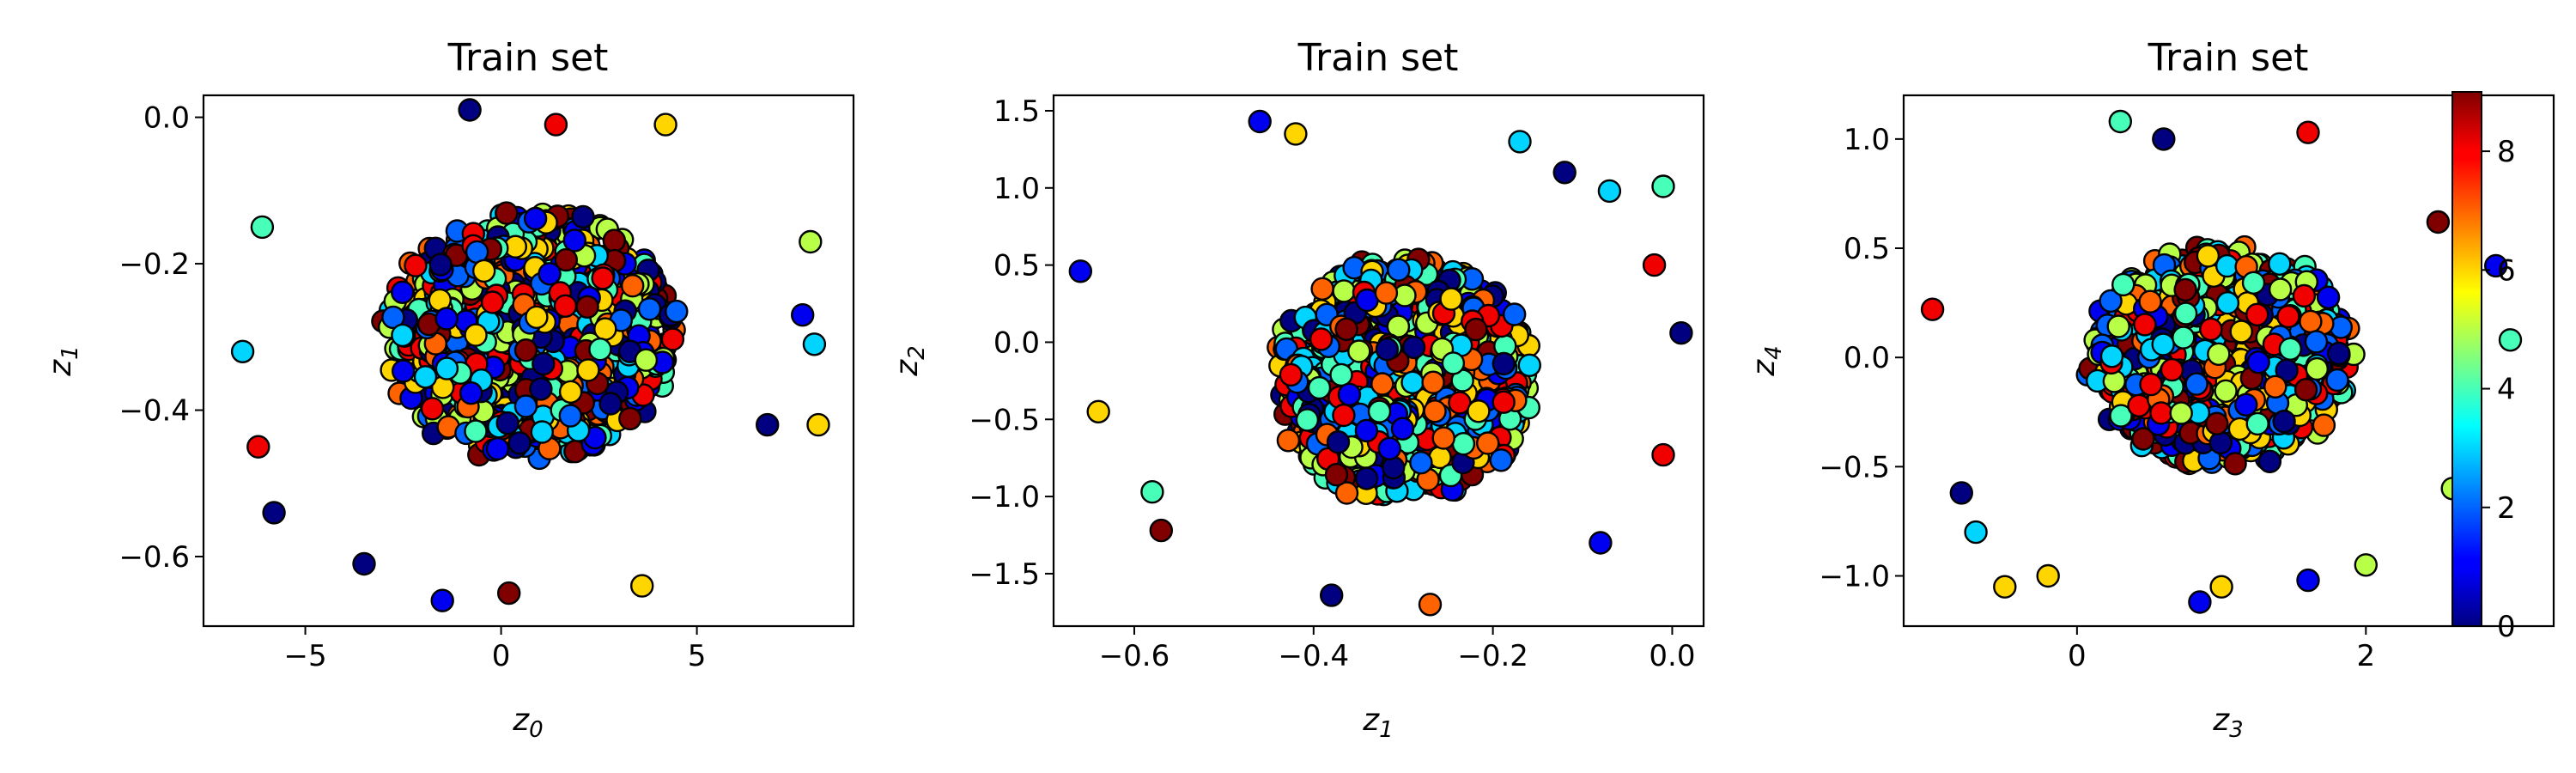 The height and width of the screenshot is (773, 2576). I want to click on y-axis-label: z2, so click(910, 360).